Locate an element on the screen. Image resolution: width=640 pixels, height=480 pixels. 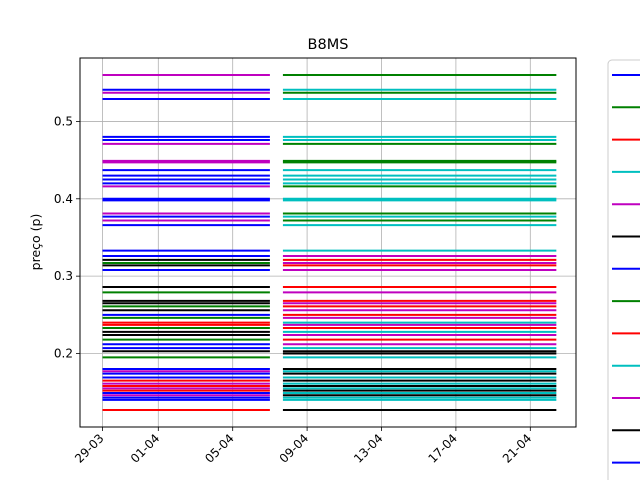
legend is located at coordinates (623, 269).